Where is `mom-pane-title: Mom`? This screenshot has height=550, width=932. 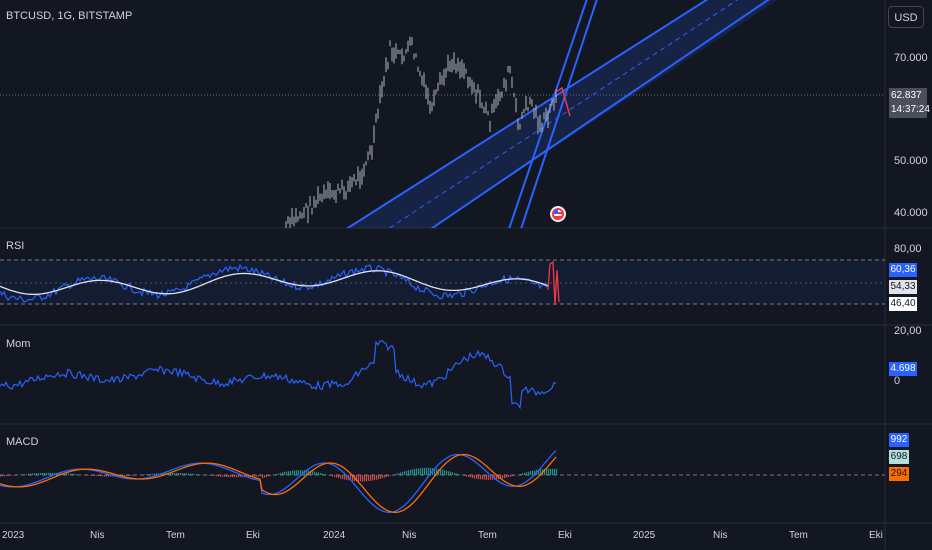
mom-pane-title: Mom is located at coordinates (18, 344).